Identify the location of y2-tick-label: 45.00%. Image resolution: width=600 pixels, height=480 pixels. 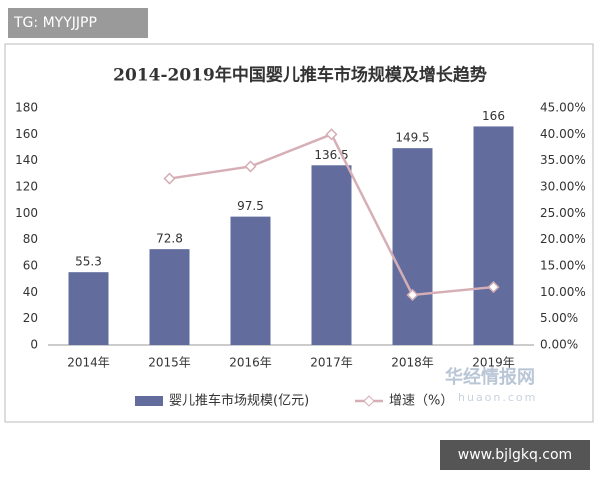
(563, 108).